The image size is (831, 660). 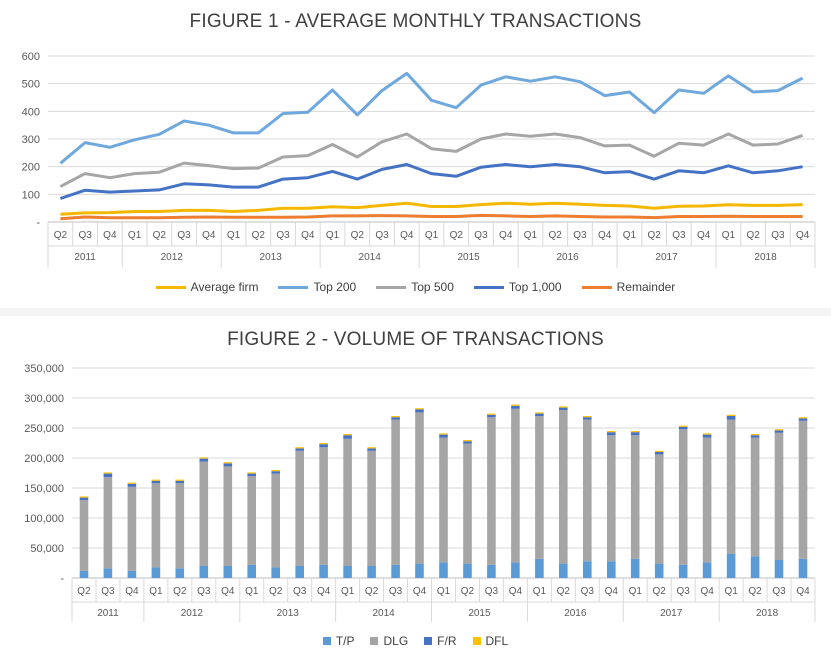 What do you see at coordinates (468, 591) in the screenshot?
I see `x-quarter-label-16: Q2` at bounding box center [468, 591].